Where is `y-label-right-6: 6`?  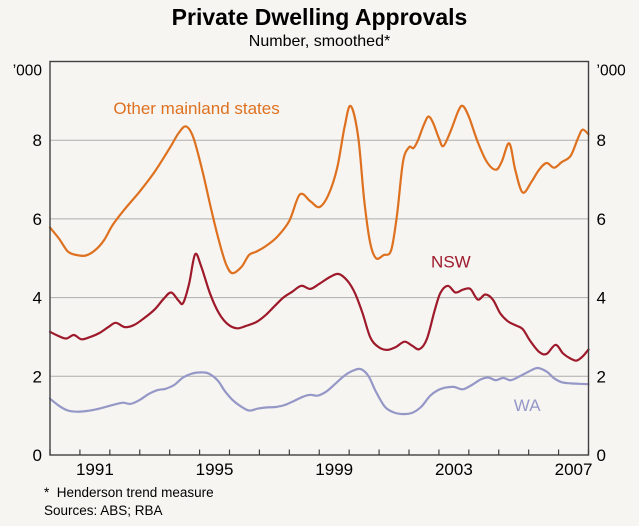
y-label-right-6: 6 is located at coordinates (601, 219).